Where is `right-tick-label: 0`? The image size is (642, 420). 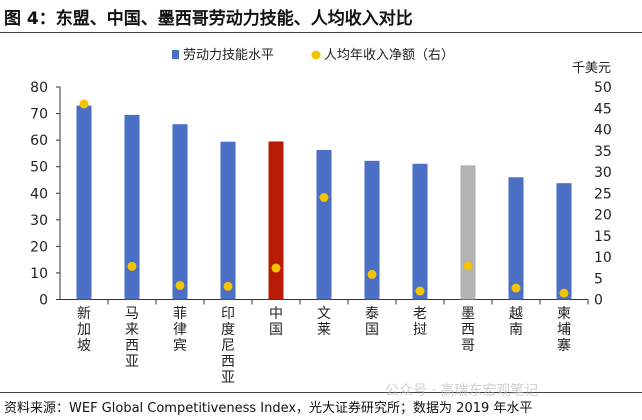
right-tick-label: 0 is located at coordinates (598, 301).